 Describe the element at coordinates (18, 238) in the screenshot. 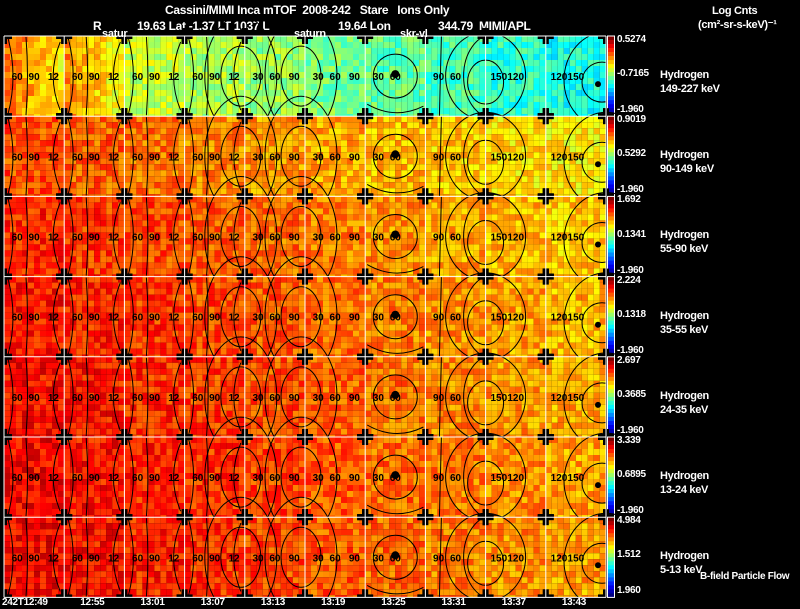

I see `contour-label: 60` at that location.